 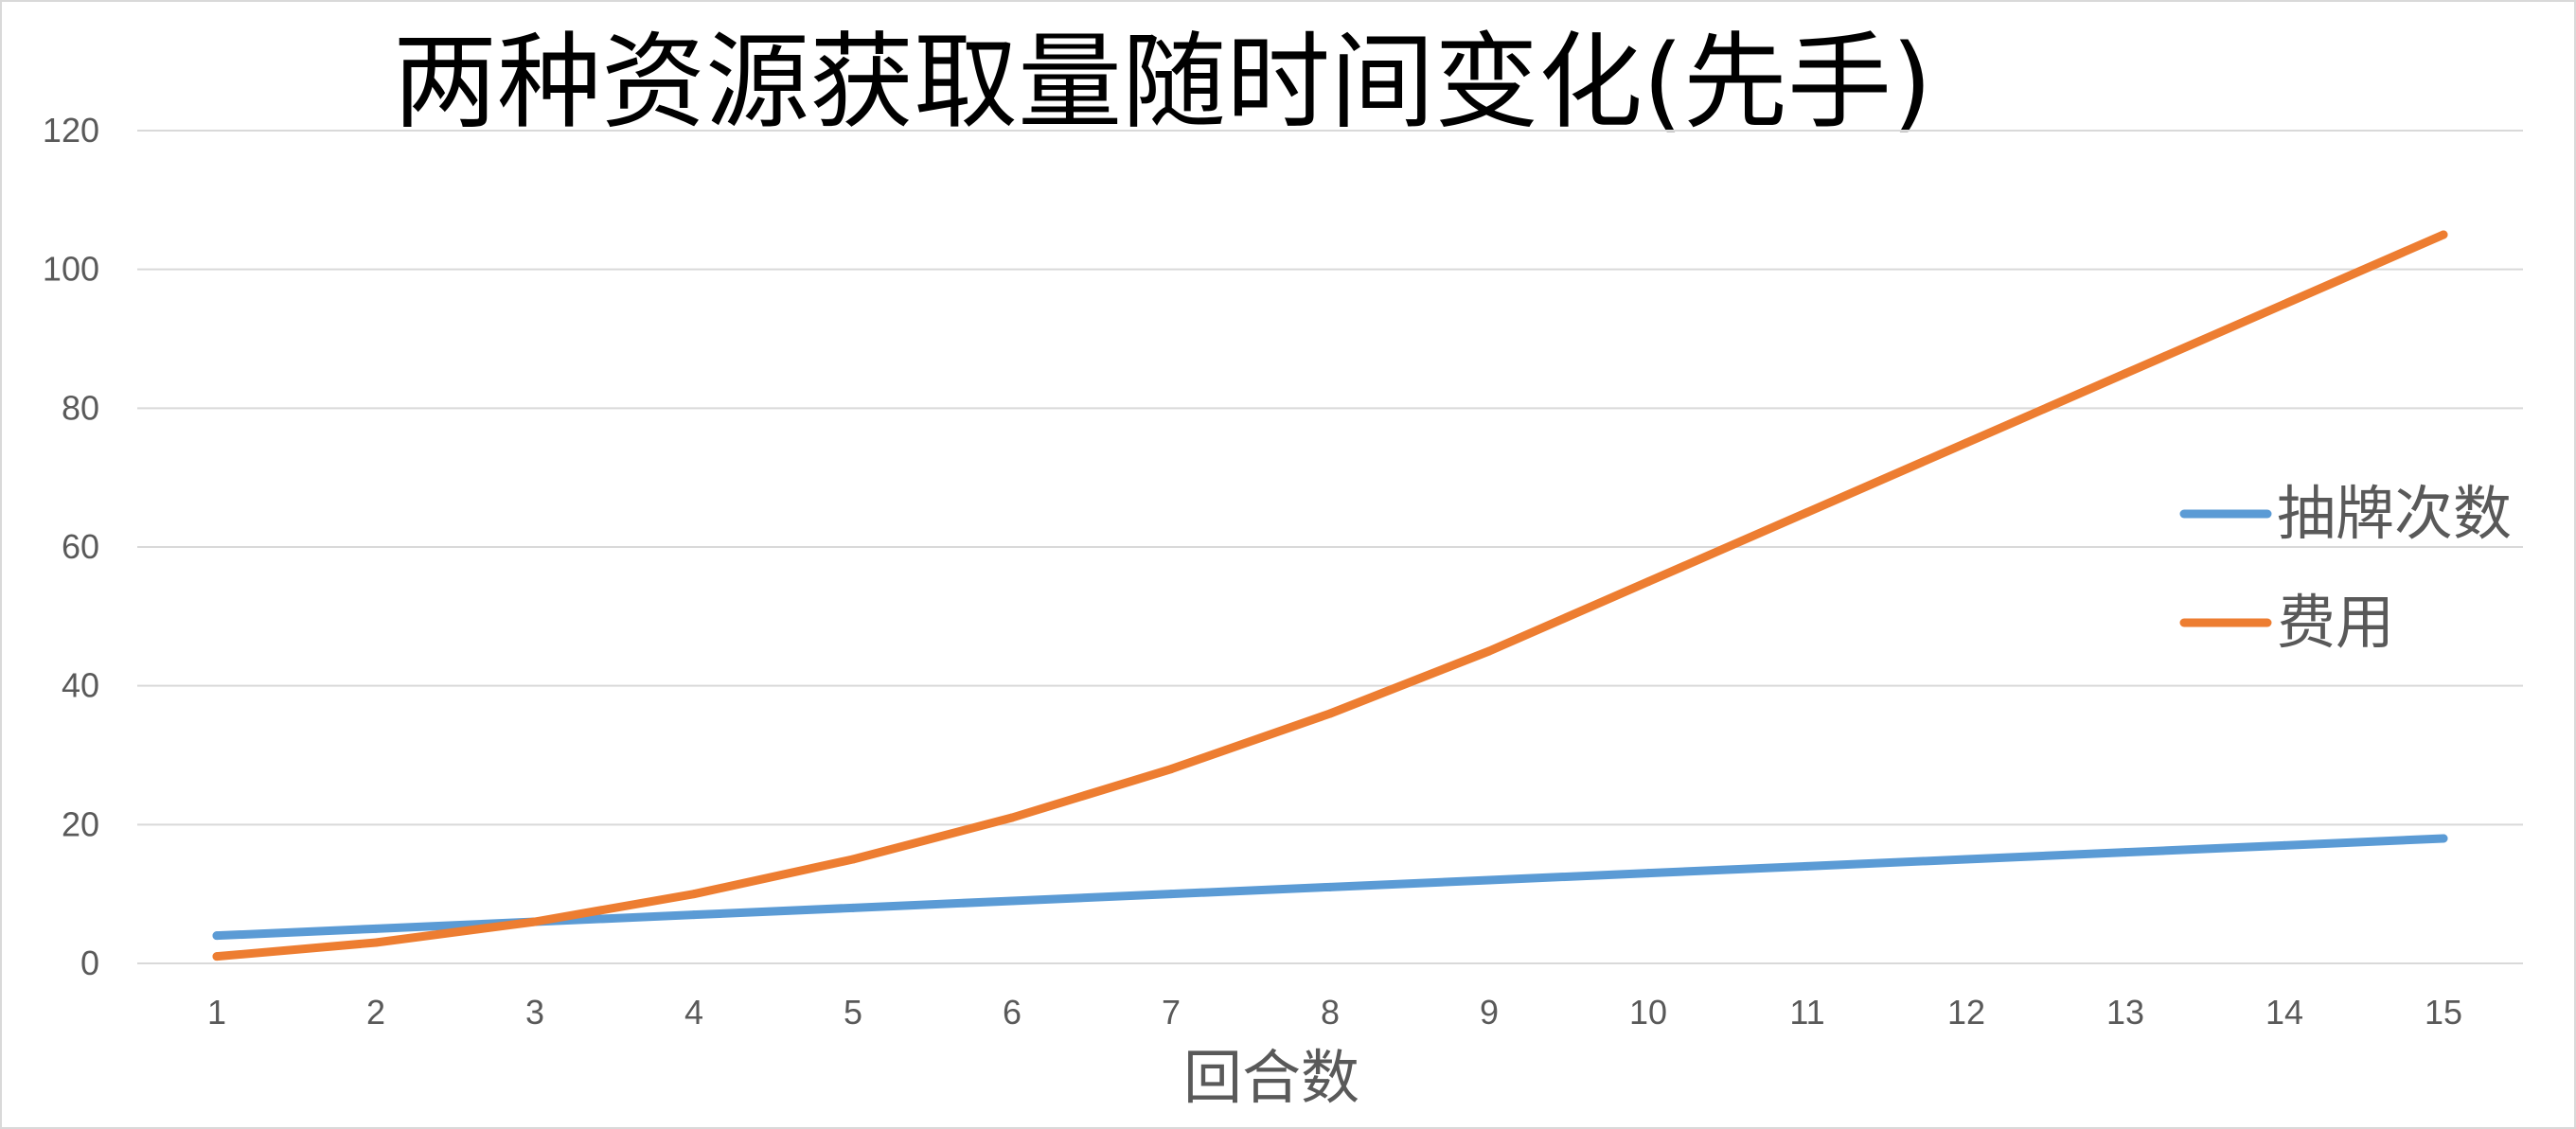 What do you see at coordinates (1271, 1077) in the screenshot?
I see `x-axis-title: 回合数` at bounding box center [1271, 1077].